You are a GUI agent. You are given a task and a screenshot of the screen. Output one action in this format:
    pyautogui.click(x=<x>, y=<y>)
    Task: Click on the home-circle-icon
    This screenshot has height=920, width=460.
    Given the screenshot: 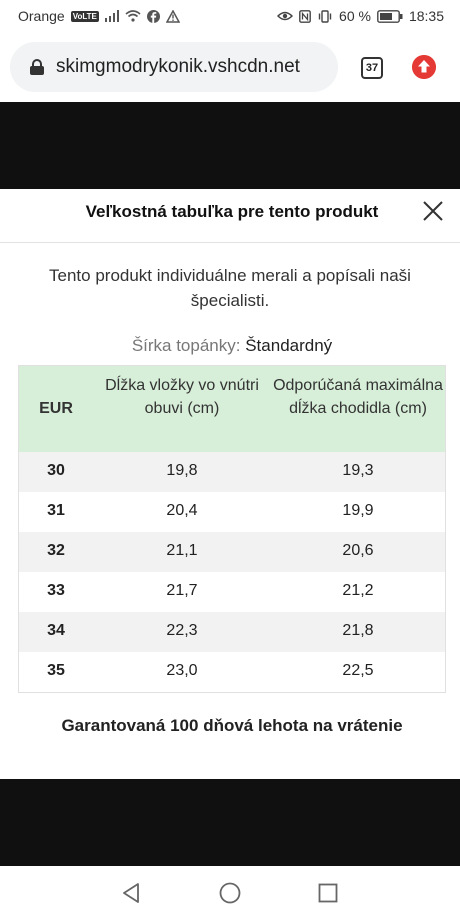 What is the action you would take?
    pyautogui.click(x=230, y=893)
    